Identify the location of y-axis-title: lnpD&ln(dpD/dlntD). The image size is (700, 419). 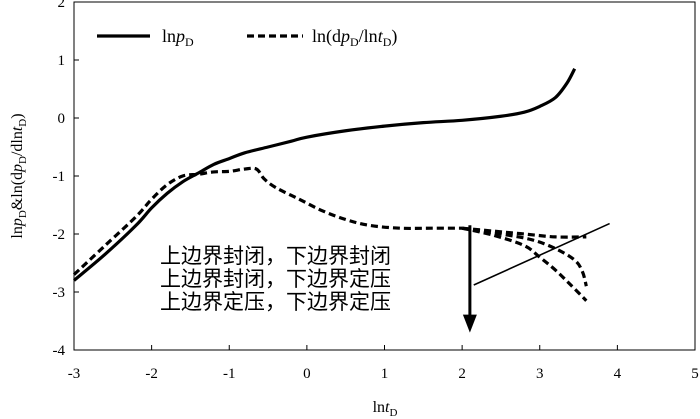
(19, 175).